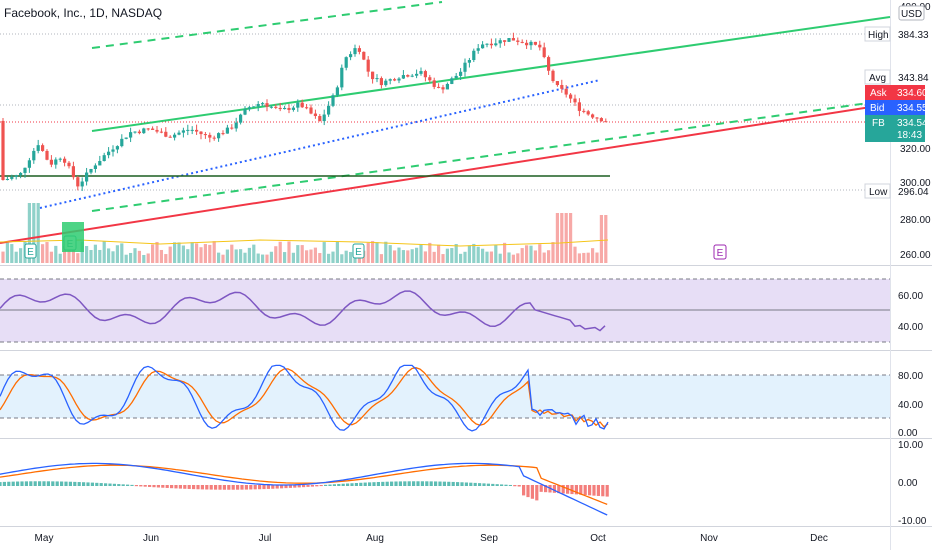 The height and width of the screenshot is (550, 932). What do you see at coordinates (911, 13) in the screenshot?
I see `currency-badge` at bounding box center [911, 13].